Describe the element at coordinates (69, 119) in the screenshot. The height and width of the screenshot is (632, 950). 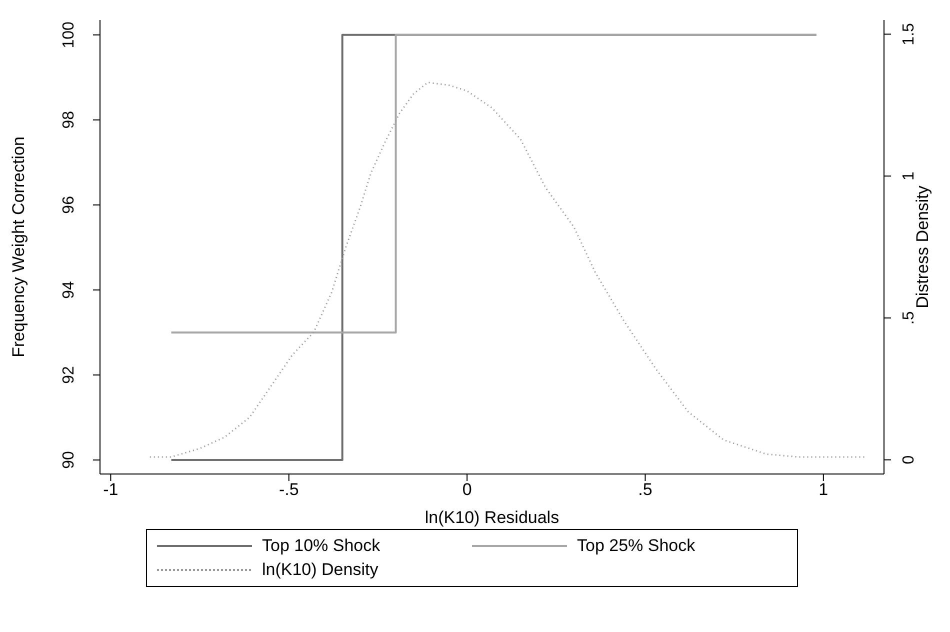
I see `y-tick-label: 98` at that location.